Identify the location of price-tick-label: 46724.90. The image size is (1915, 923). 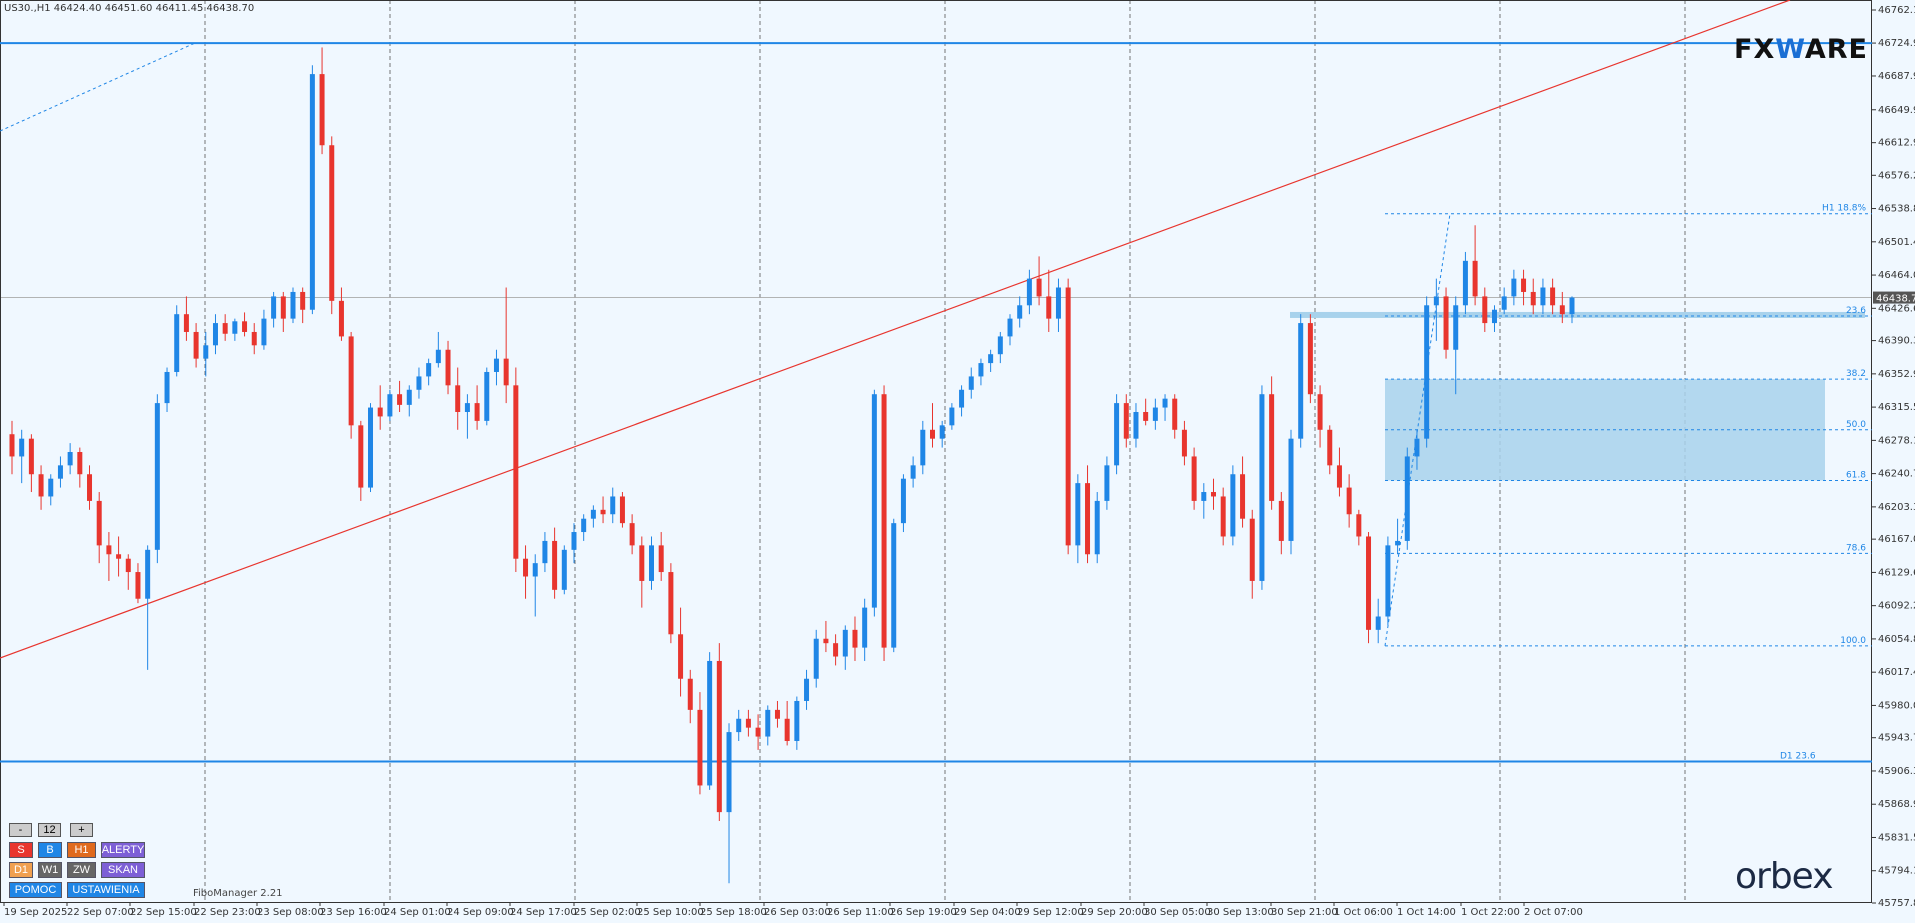
(1896, 43).